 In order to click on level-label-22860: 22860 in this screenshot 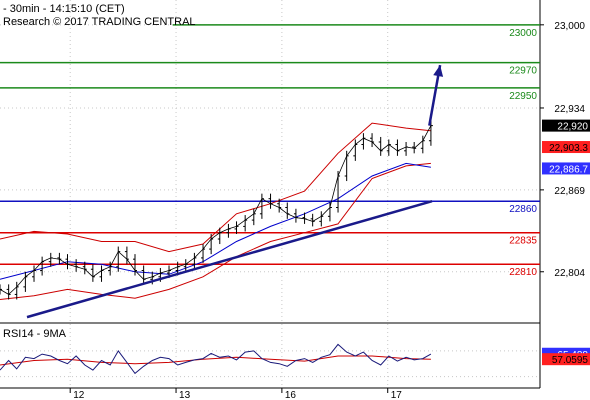, I will do `click(523, 209)`.